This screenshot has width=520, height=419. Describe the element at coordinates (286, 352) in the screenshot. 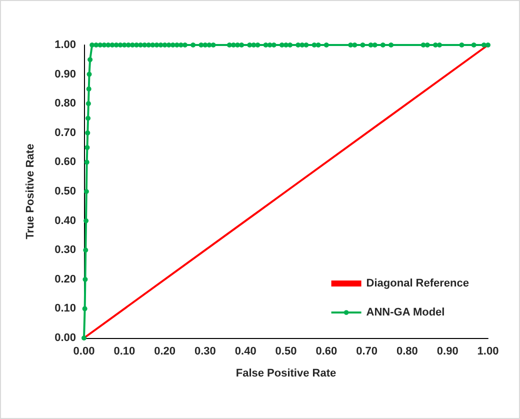

I see `x-tick-label: 0.50` at that location.